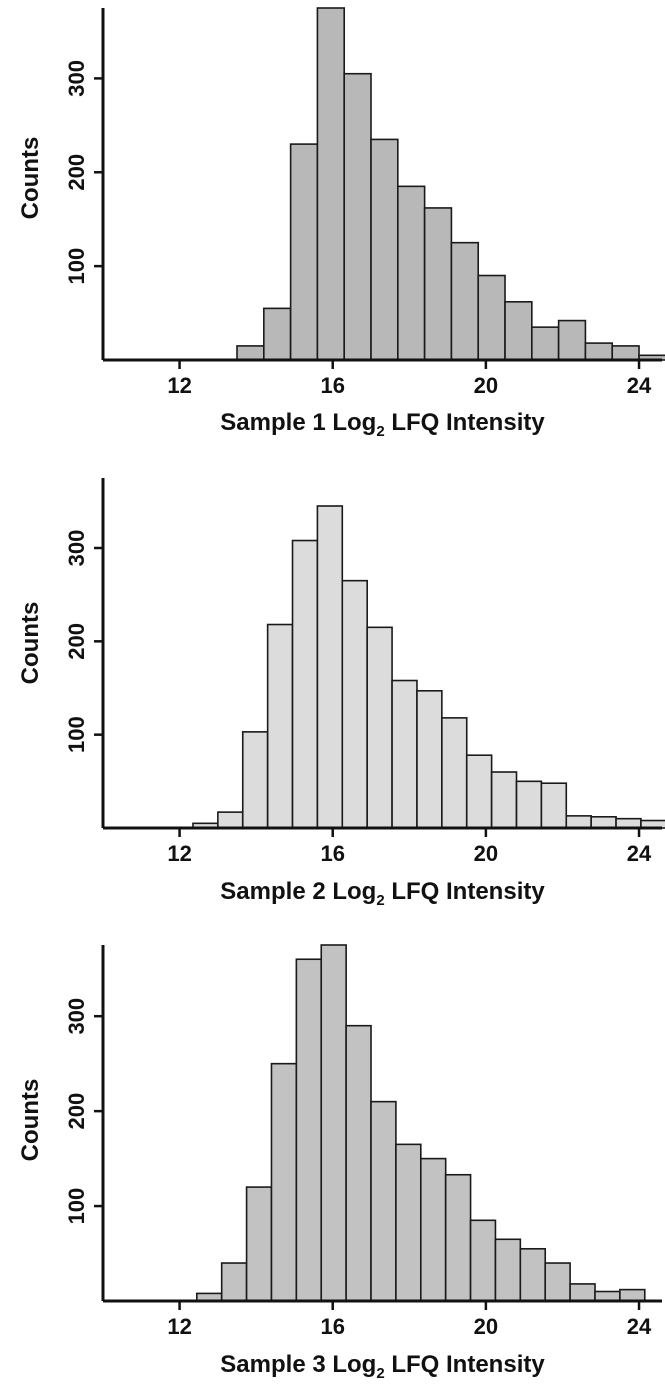  Describe the element at coordinates (298, 422) in the screenshot. I see `x-axis-label-main: Sample 1 Log` at that location.